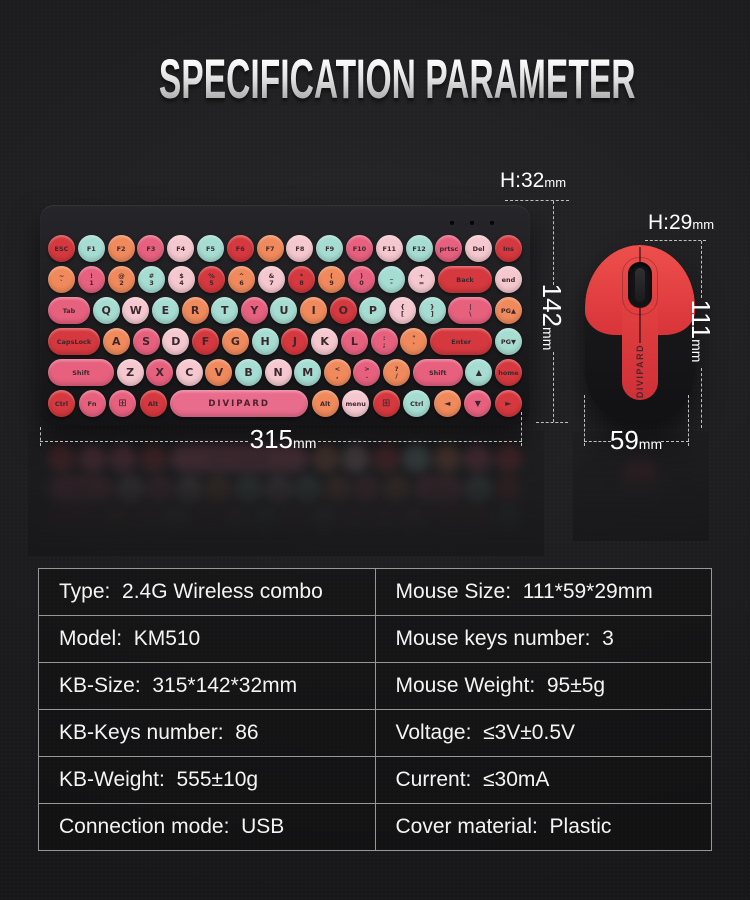 Image resolution: width=750 pixels, height=900 pixels. Describe the element at coordinates (241, 279) in the screenshot. I see `kb-key: ^ 6` at that location.